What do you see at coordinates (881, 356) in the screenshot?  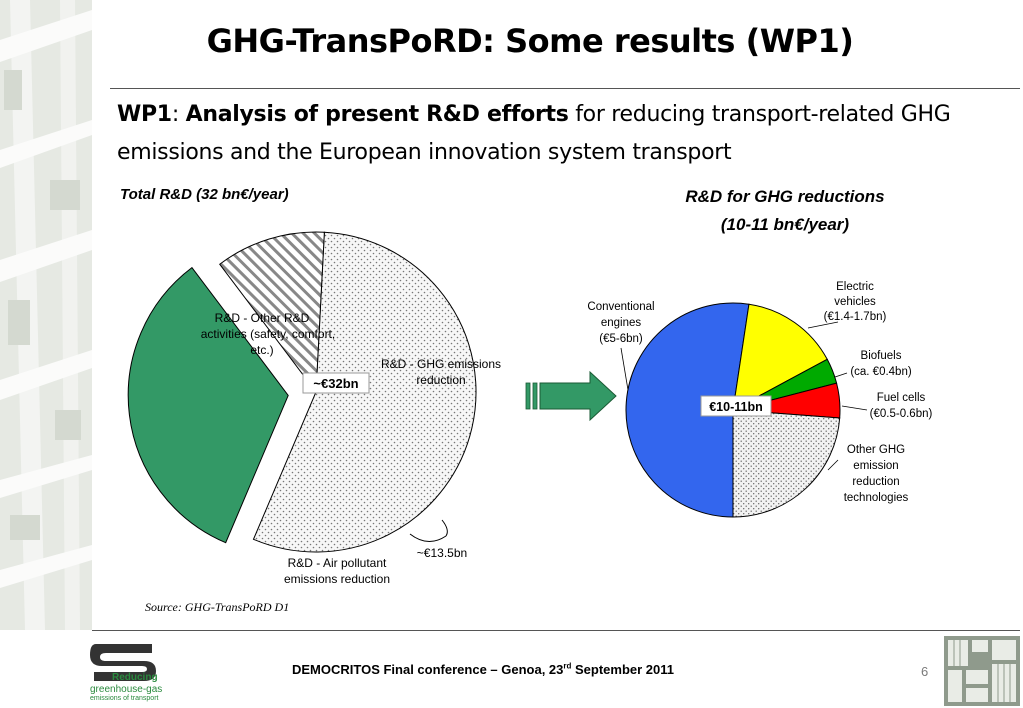 I see `chart2-label-biofuels-1: Biofuels` at bounding box center [881, 356].